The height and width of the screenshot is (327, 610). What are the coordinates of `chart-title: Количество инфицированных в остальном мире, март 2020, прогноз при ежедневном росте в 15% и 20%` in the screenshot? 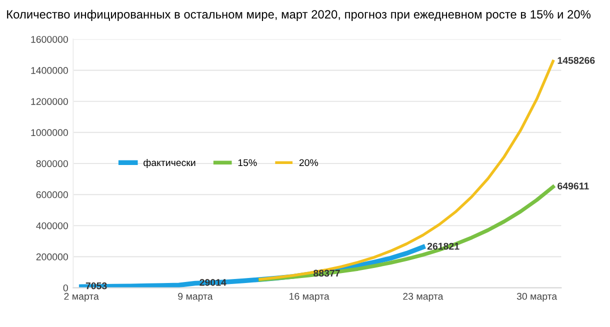 It's located at (299, 15).